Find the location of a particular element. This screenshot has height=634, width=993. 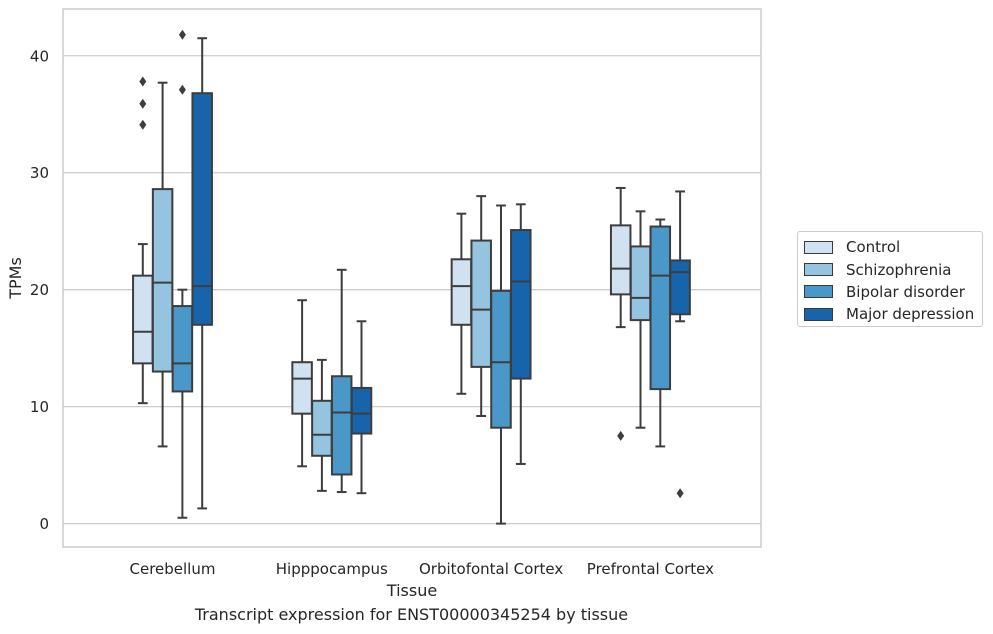

legend-label: Control is located at coordinates (873, 247).